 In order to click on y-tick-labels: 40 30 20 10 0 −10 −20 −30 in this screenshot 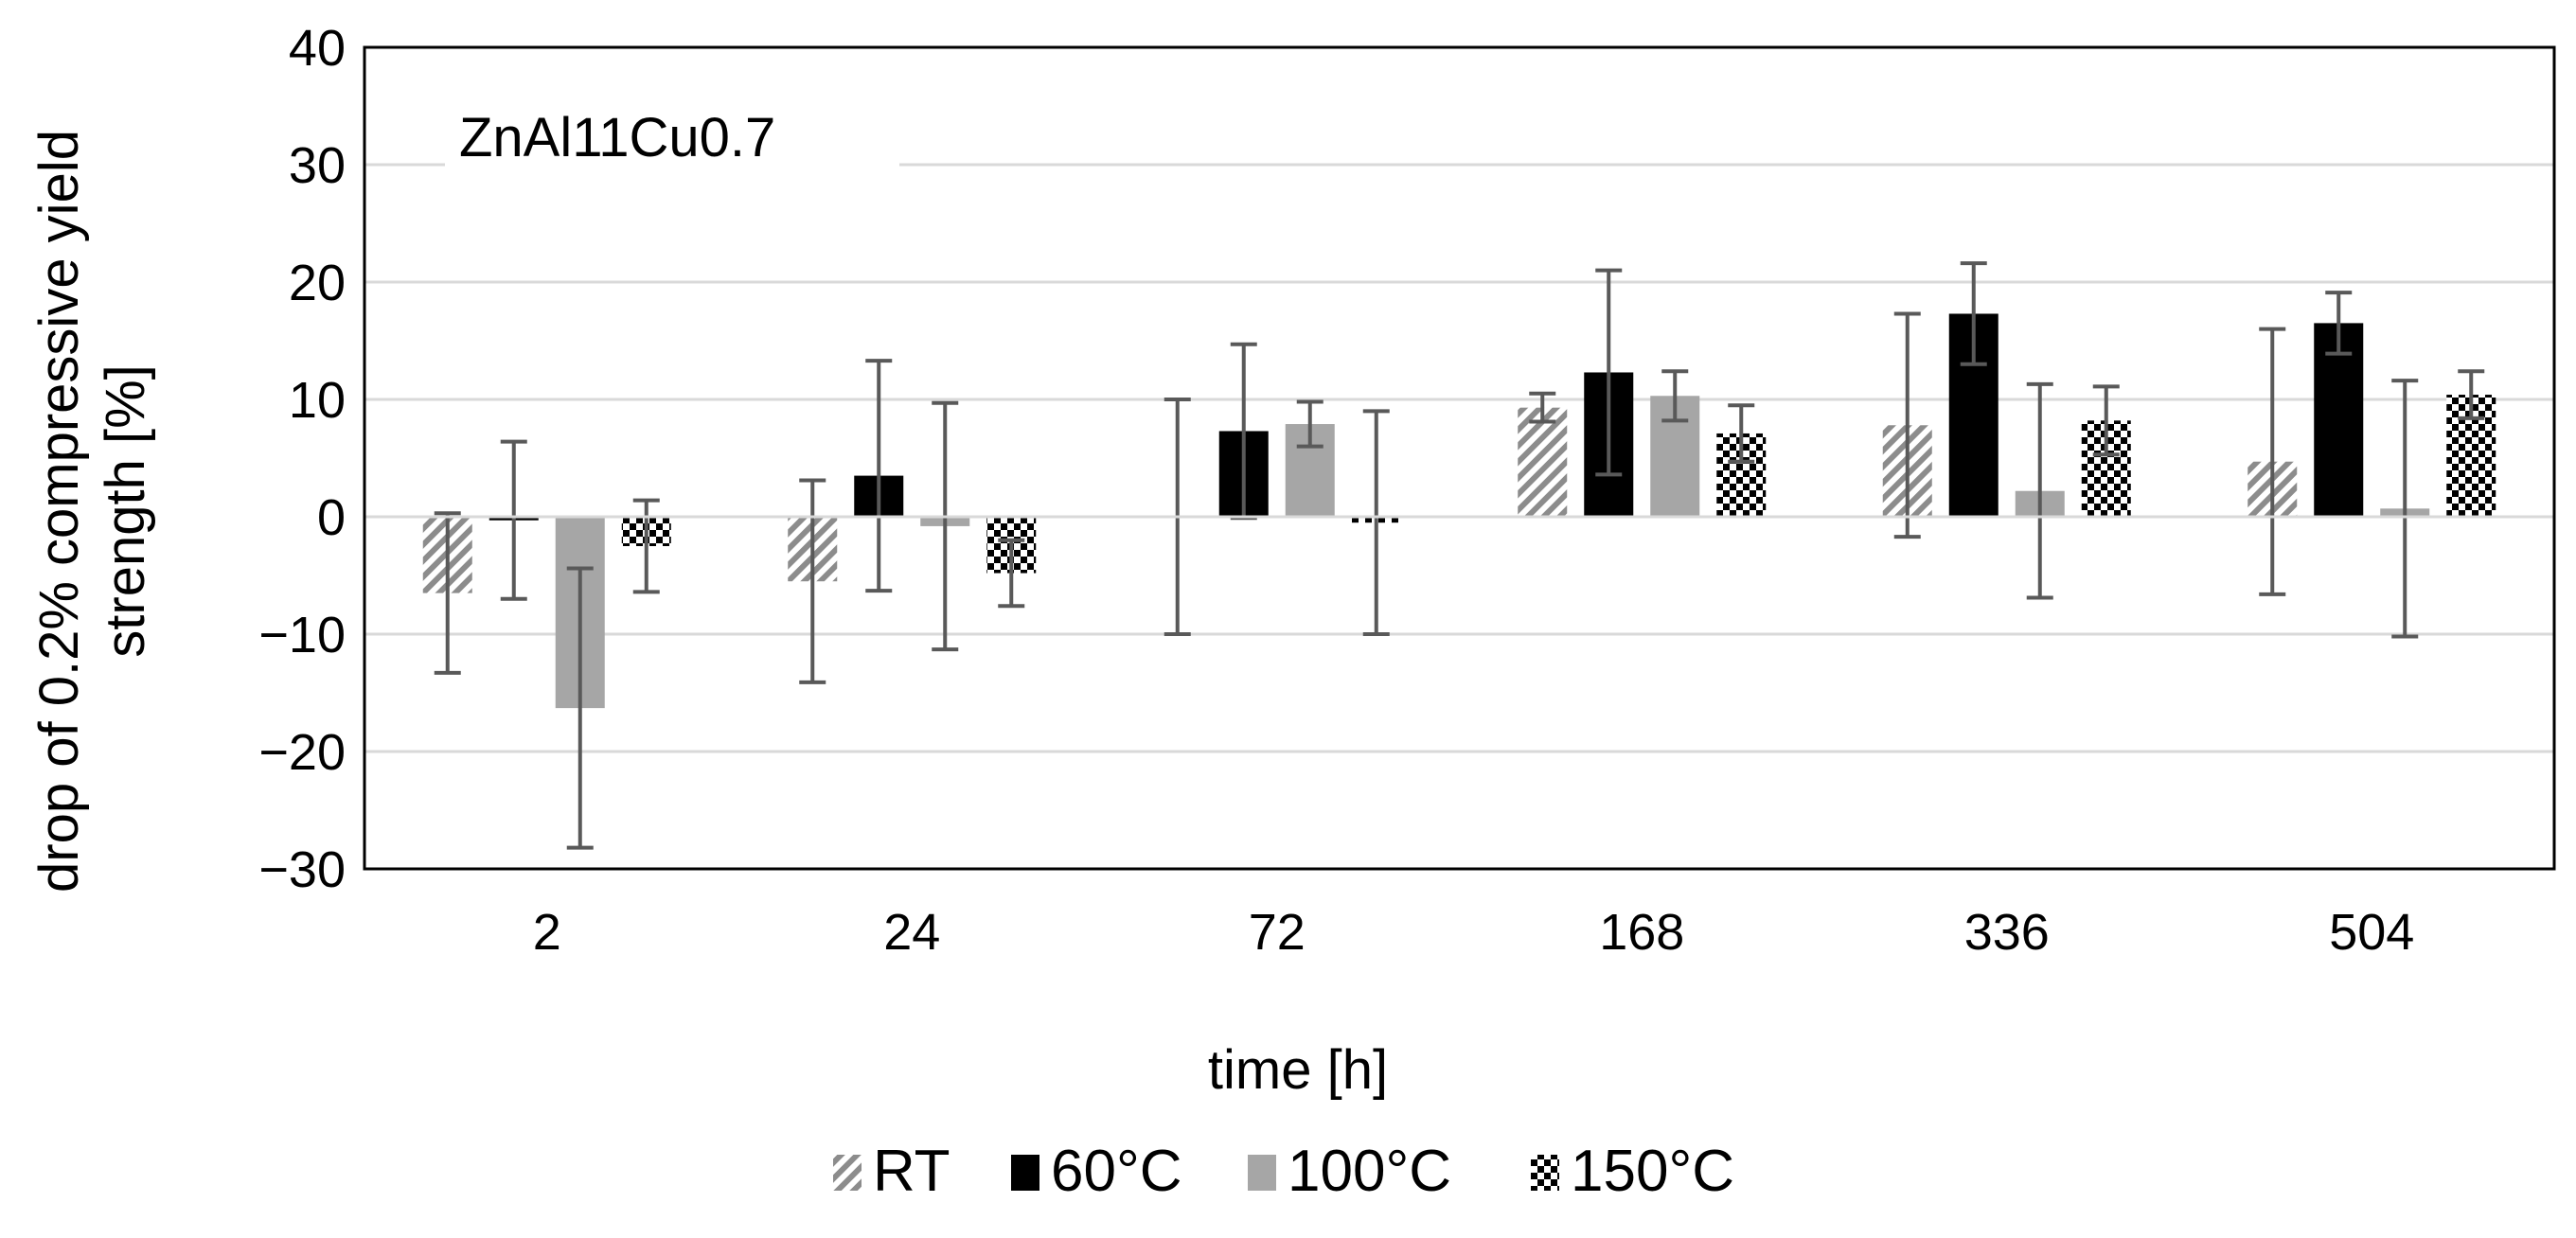, I will do `click(302, 459)`.